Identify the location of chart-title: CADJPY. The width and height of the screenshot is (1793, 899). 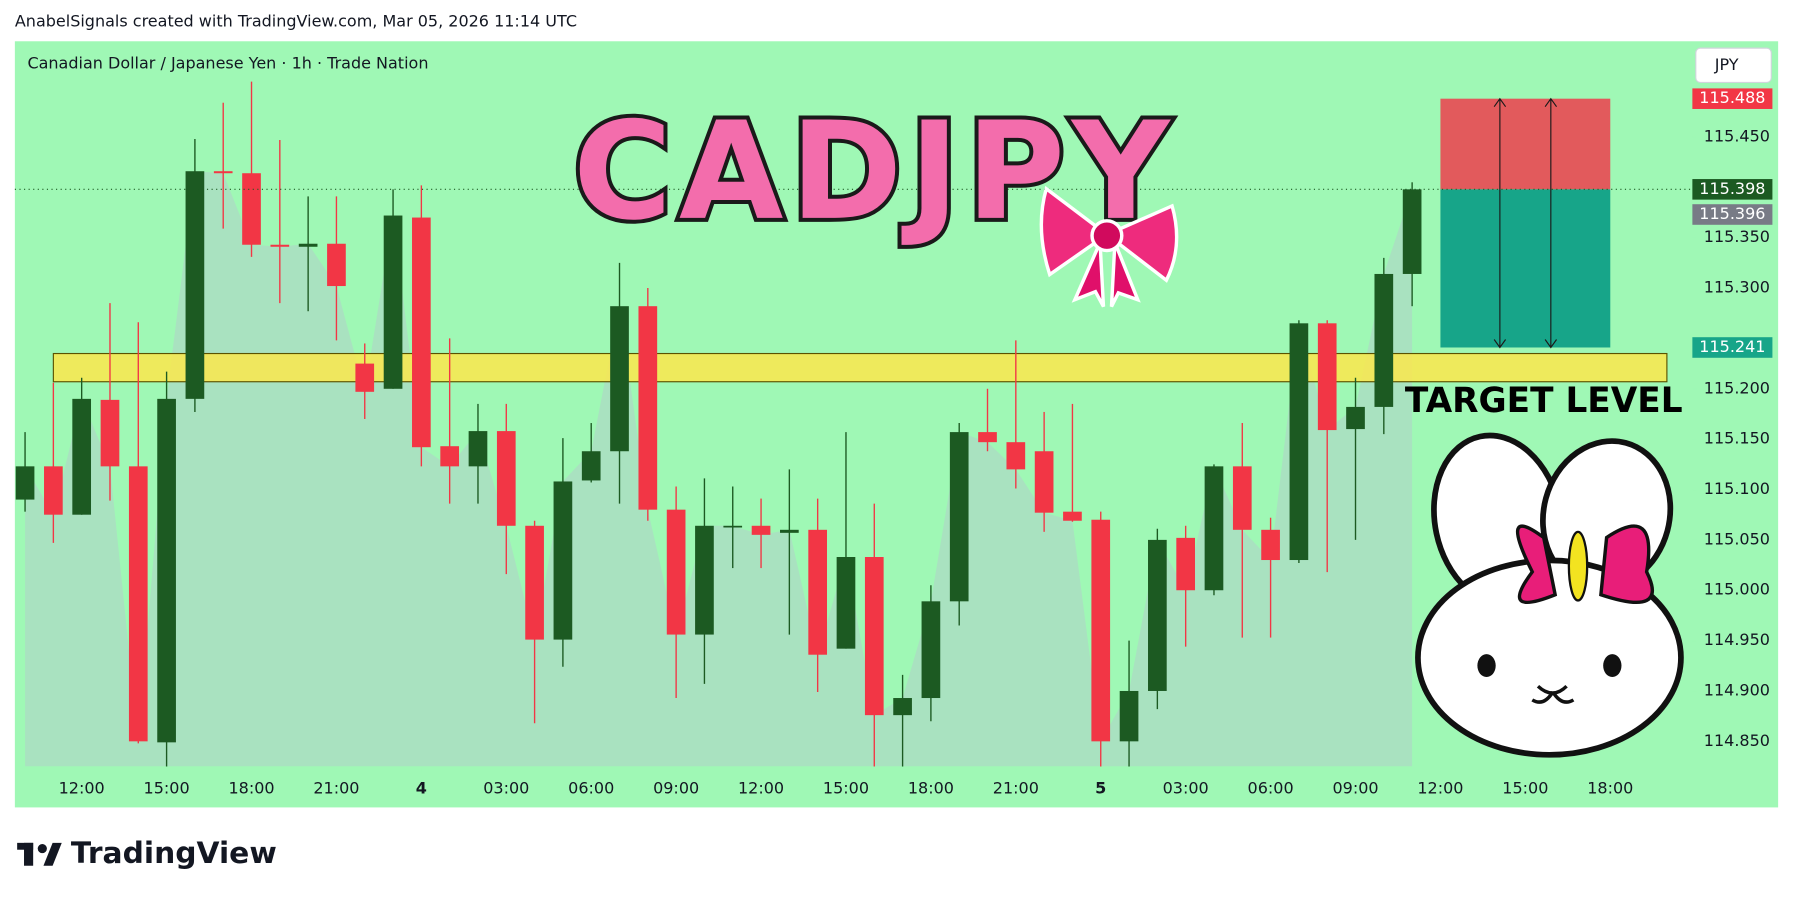
(874, 171).